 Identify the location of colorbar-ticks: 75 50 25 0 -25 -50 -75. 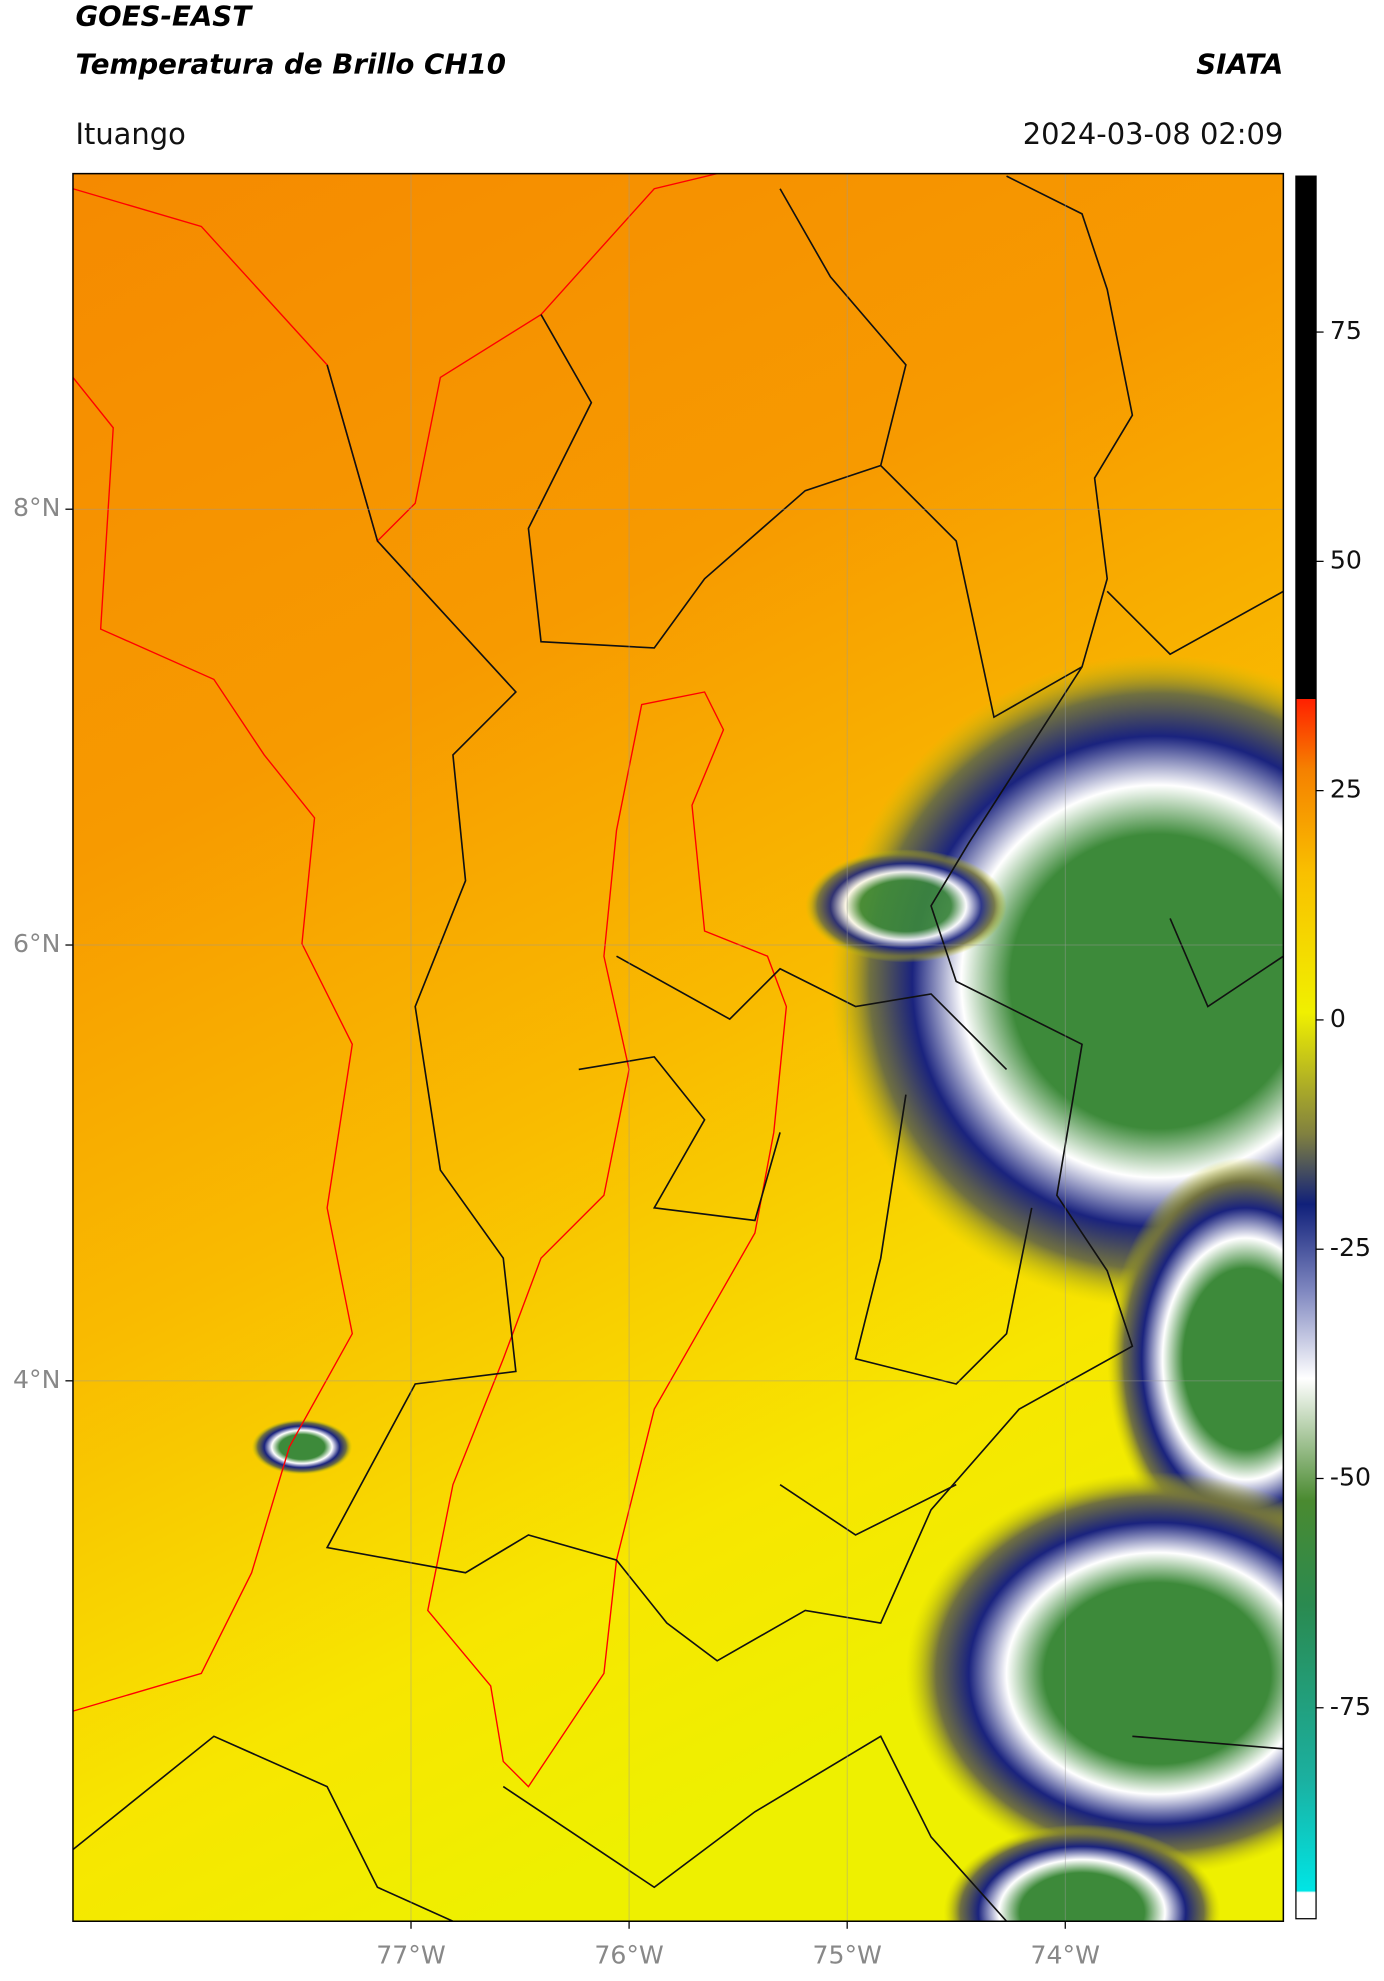
(1343, 1018).